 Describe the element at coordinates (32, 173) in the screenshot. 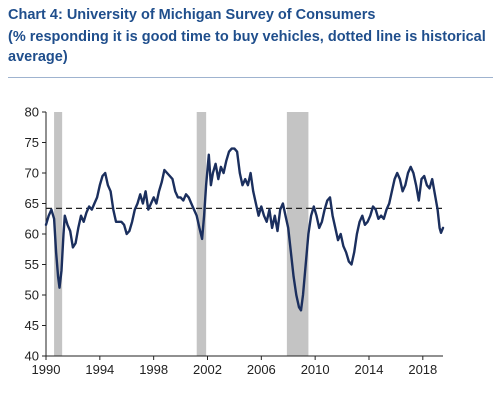

I see `y-tick-label-70: 70` at that location.